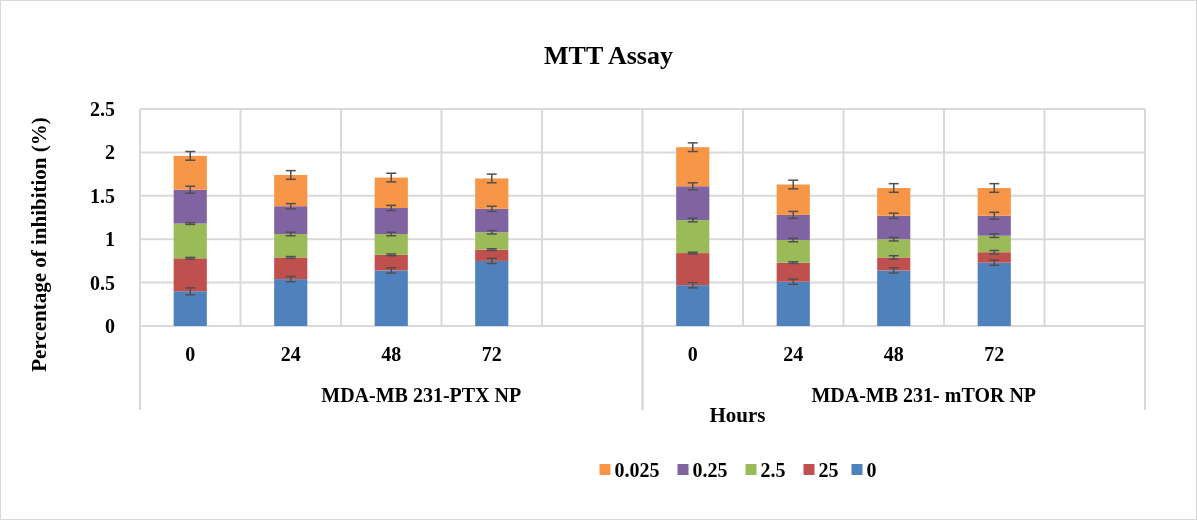 The image size is (1197, 520). Describe the element at coordinates (110, 326) in the screenshot. I see `y-tick-label: 0` at that location.